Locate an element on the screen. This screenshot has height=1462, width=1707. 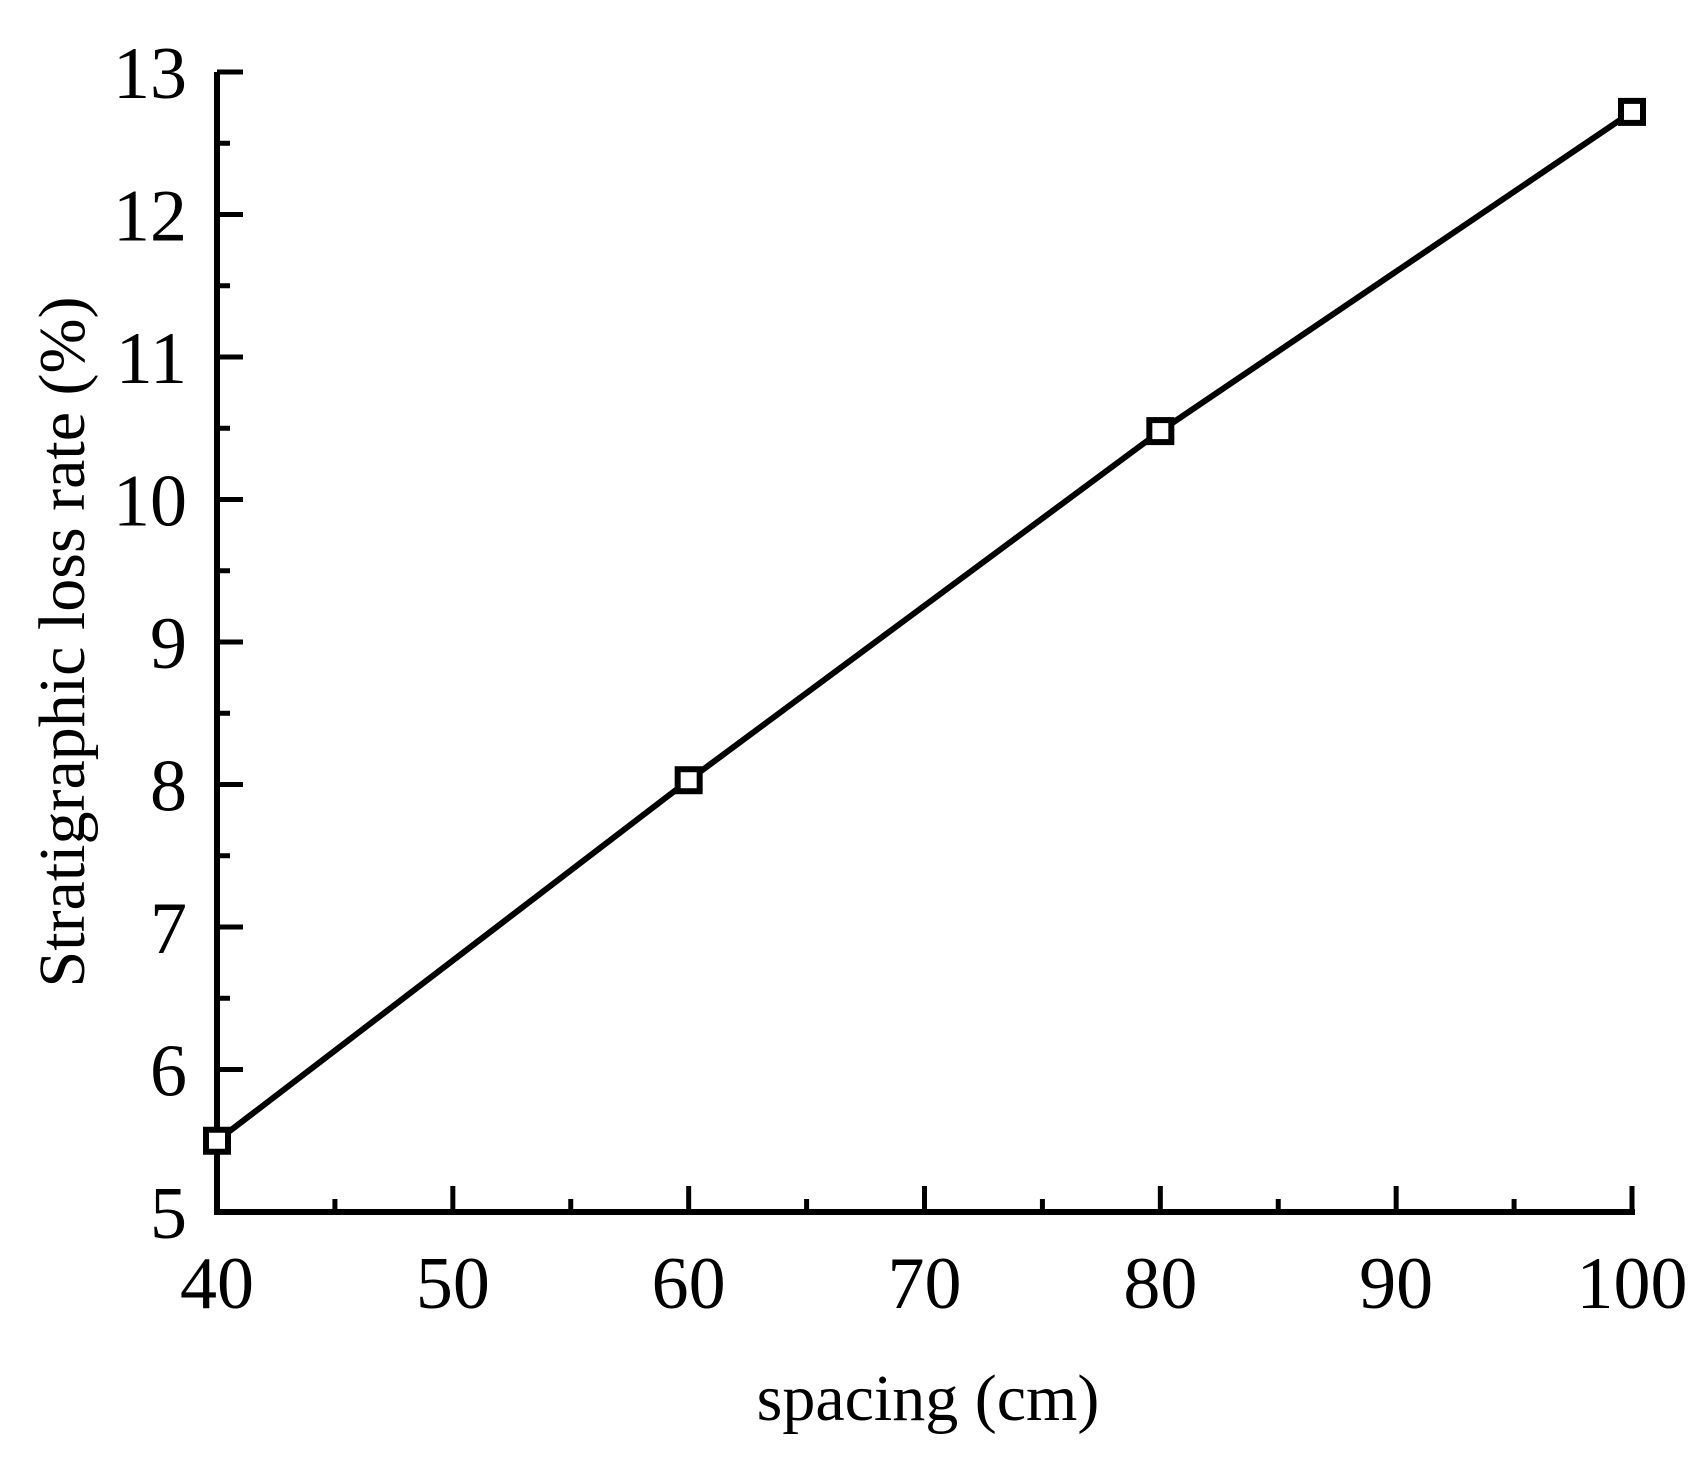
x-tick-label: 100 is located at coordinates (1632, 1284).